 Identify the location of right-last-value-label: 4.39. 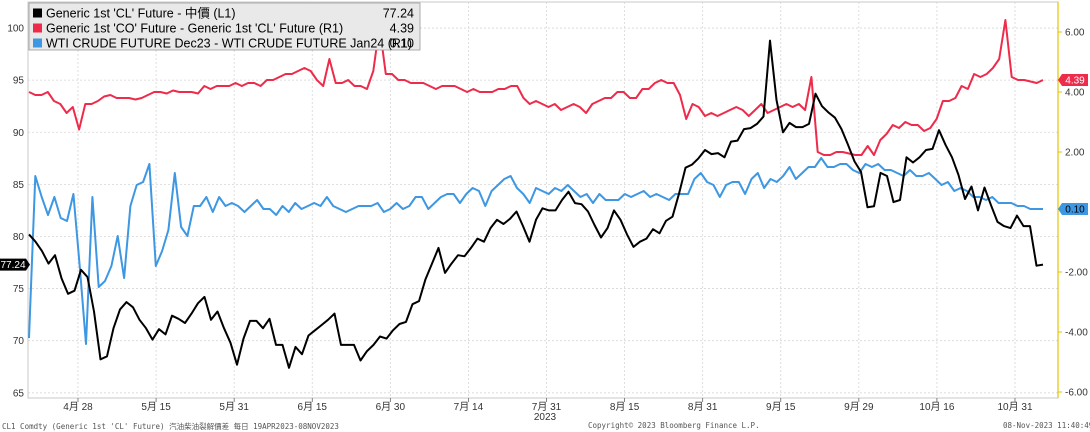
(1075, 81).